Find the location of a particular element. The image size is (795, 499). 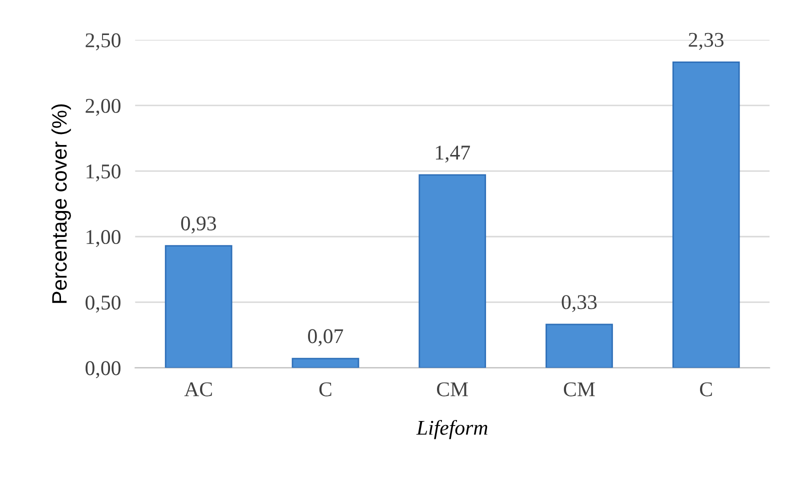

y-tick-label: 0,00 is located at coordinates (103, 369).